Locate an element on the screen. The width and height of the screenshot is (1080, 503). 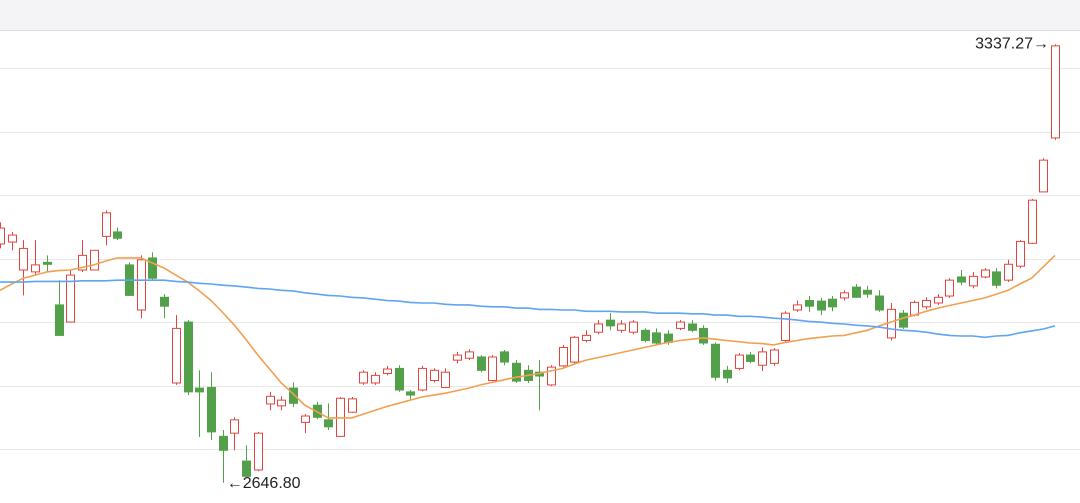
min-label: ←2646.80 is located at coordinates (264, 483).